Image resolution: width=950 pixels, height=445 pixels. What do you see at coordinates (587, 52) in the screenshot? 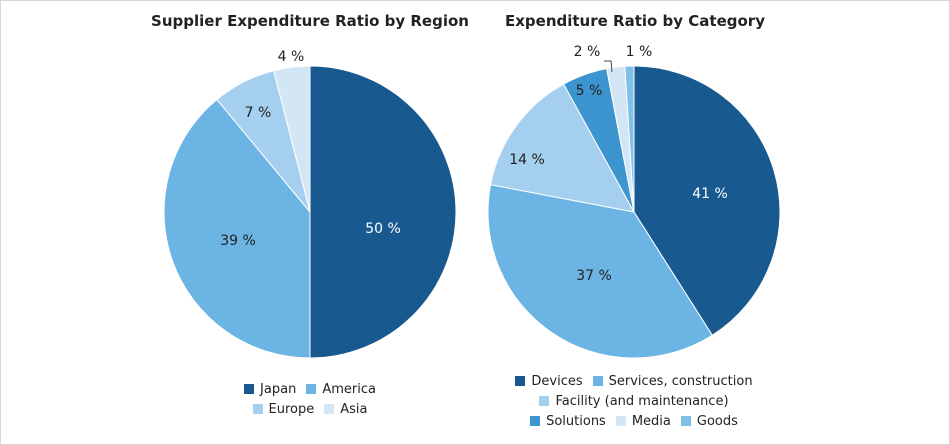
I see `slice-label-media: 2 %` at bounding box center [587, 52].